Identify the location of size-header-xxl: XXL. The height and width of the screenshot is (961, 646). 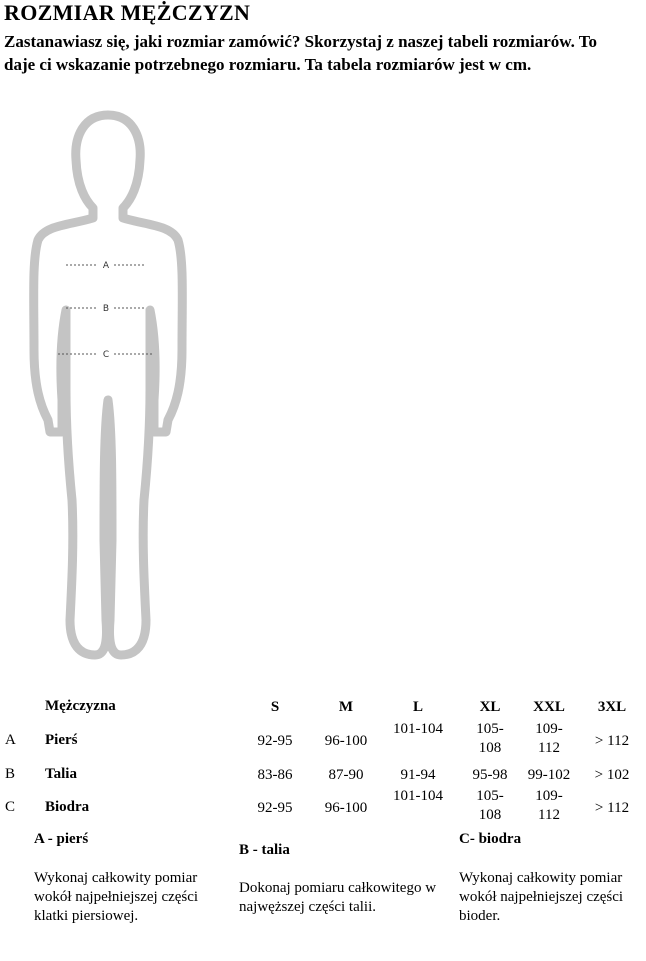
(549, 707).